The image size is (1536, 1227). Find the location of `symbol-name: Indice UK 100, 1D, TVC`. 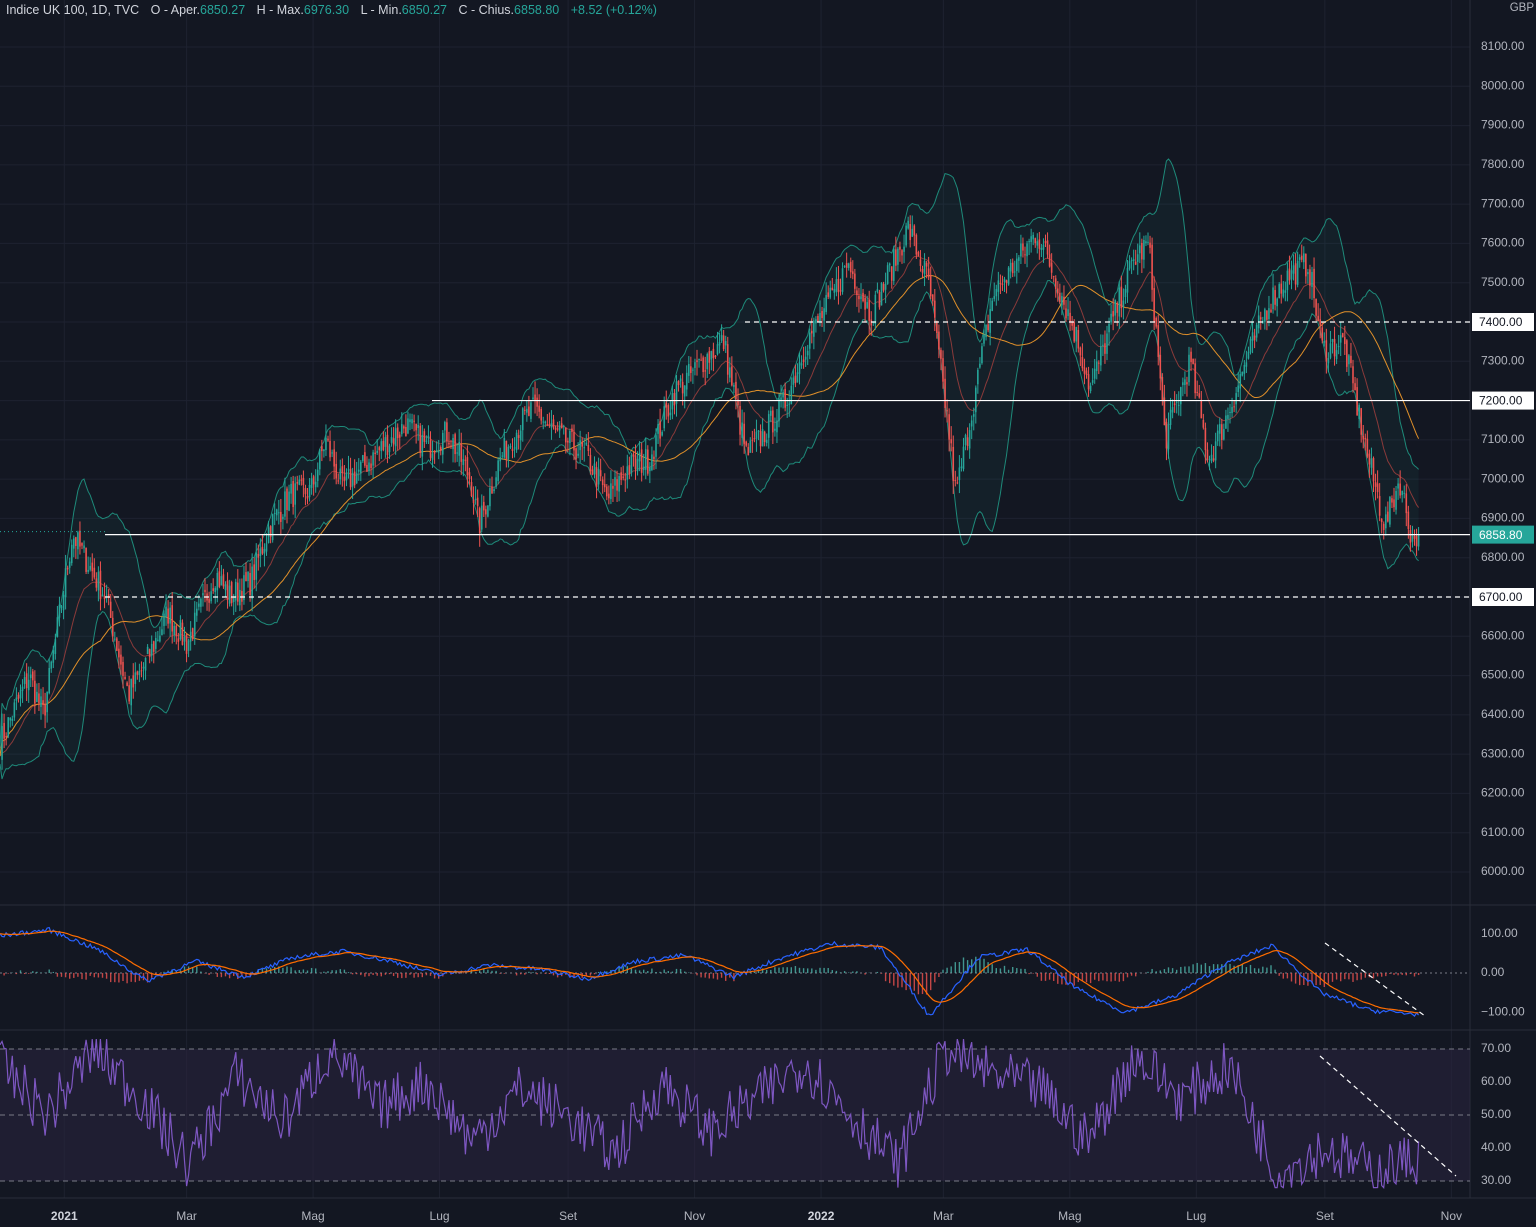

symbol-name: Indice UK 100, 1D, TVC is located at coordinates (73, 10).